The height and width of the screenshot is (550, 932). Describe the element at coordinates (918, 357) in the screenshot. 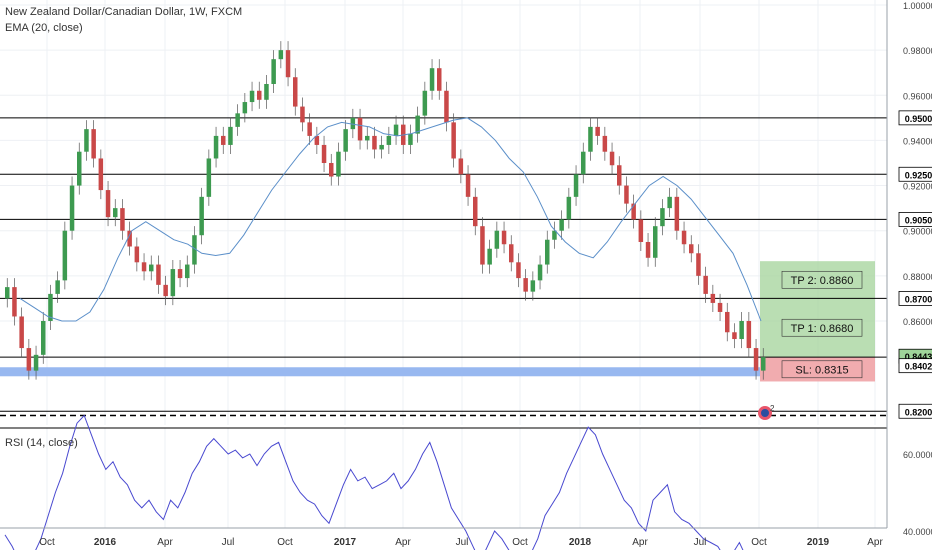

I see `price-label: 0.84438` at that location.